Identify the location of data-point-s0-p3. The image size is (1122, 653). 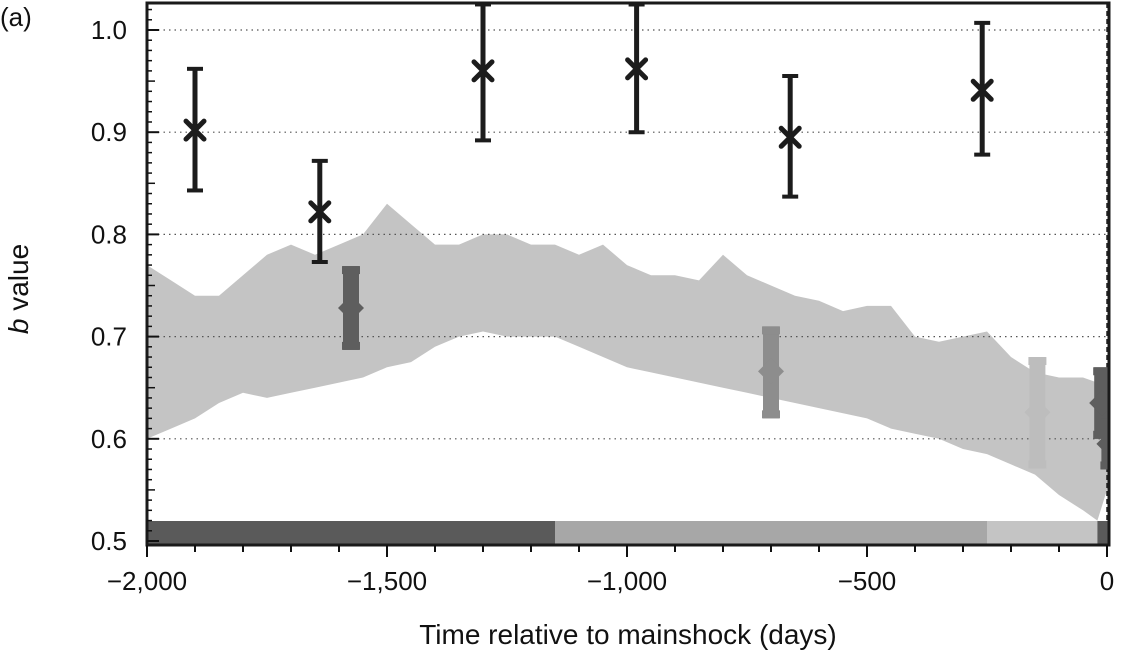
(637, 69).